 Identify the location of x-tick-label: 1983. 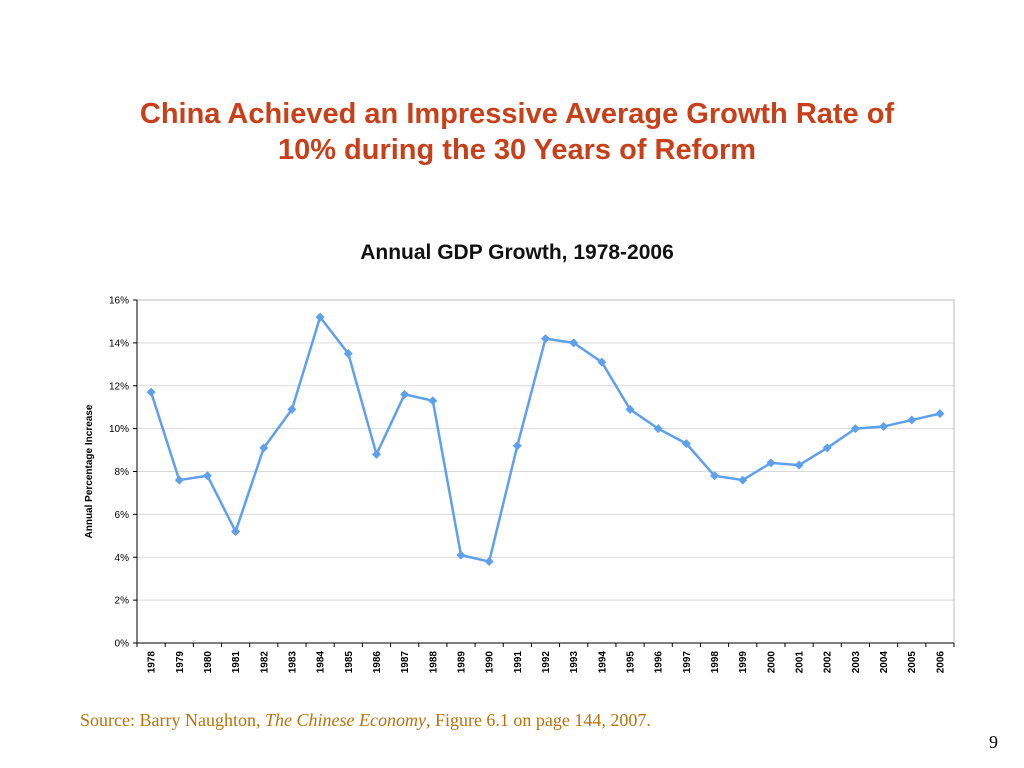
(292, 662).